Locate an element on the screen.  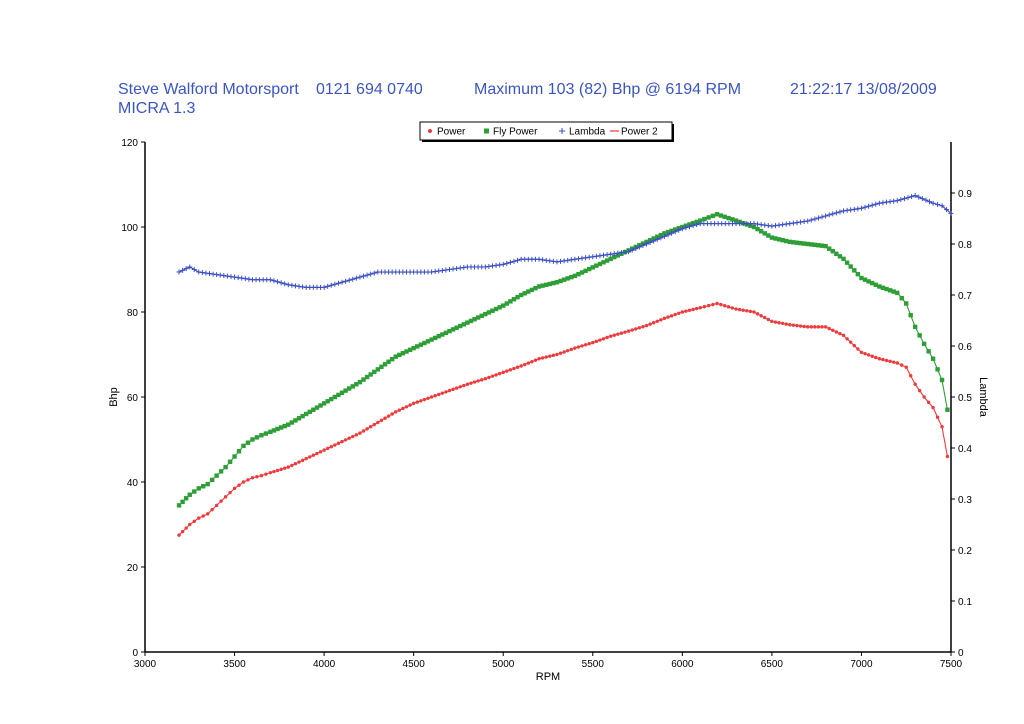
x-tick-label: 7000 is located at coordinates (861, 664).